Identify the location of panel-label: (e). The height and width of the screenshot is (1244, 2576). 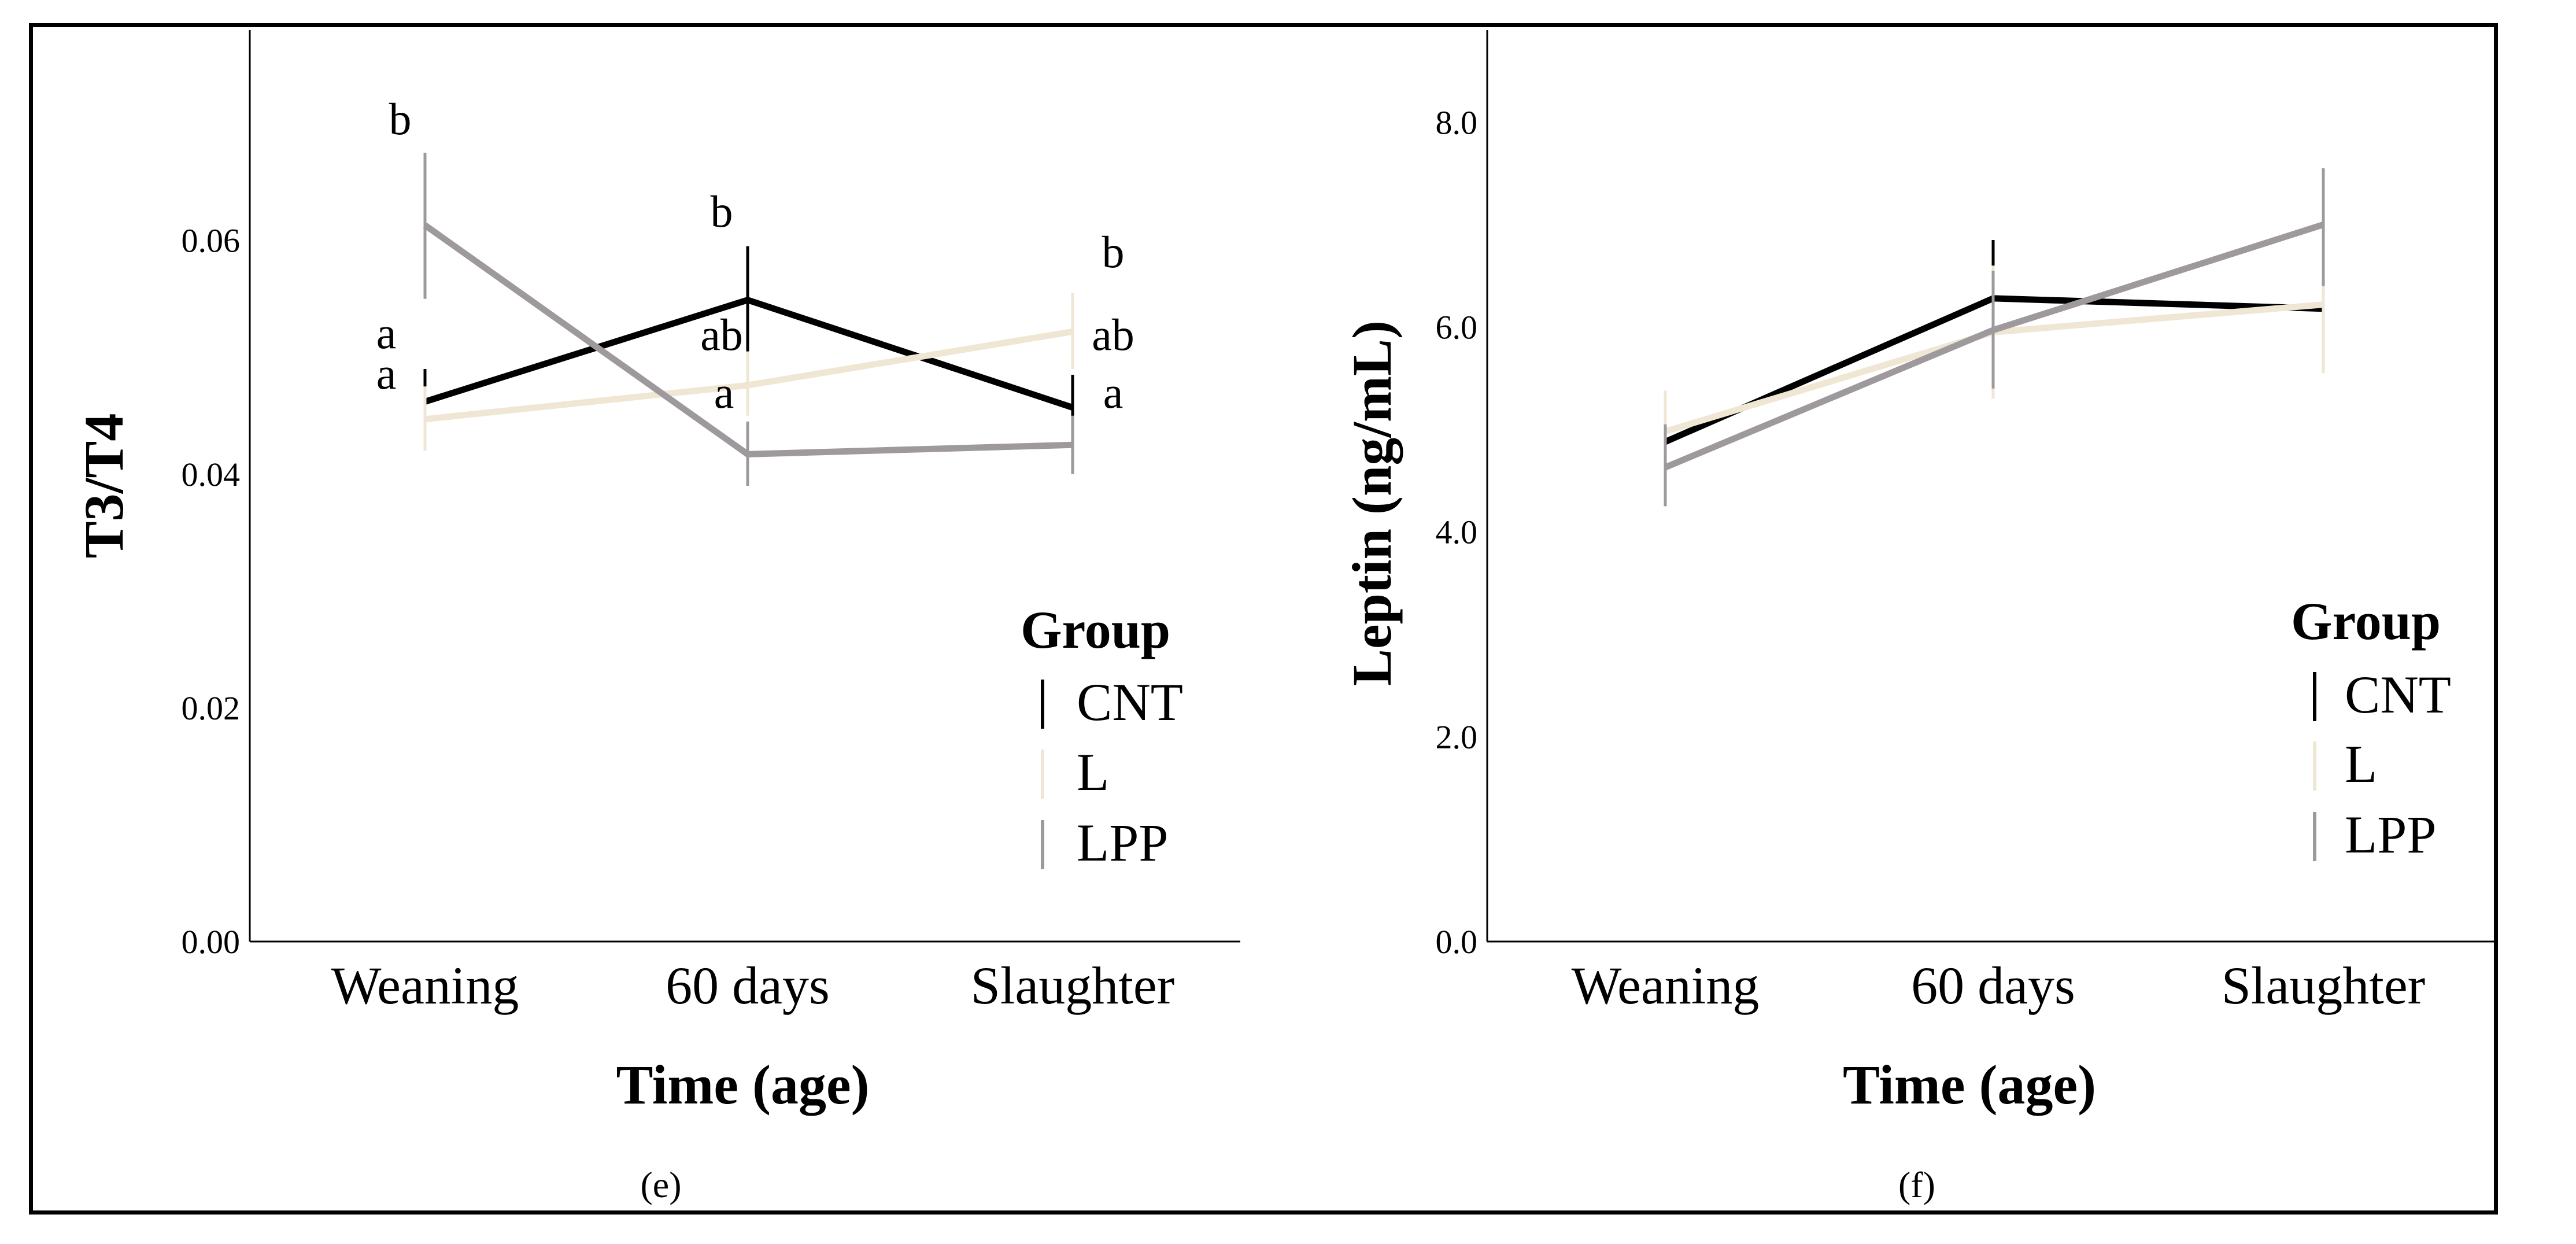
(660, 1184).